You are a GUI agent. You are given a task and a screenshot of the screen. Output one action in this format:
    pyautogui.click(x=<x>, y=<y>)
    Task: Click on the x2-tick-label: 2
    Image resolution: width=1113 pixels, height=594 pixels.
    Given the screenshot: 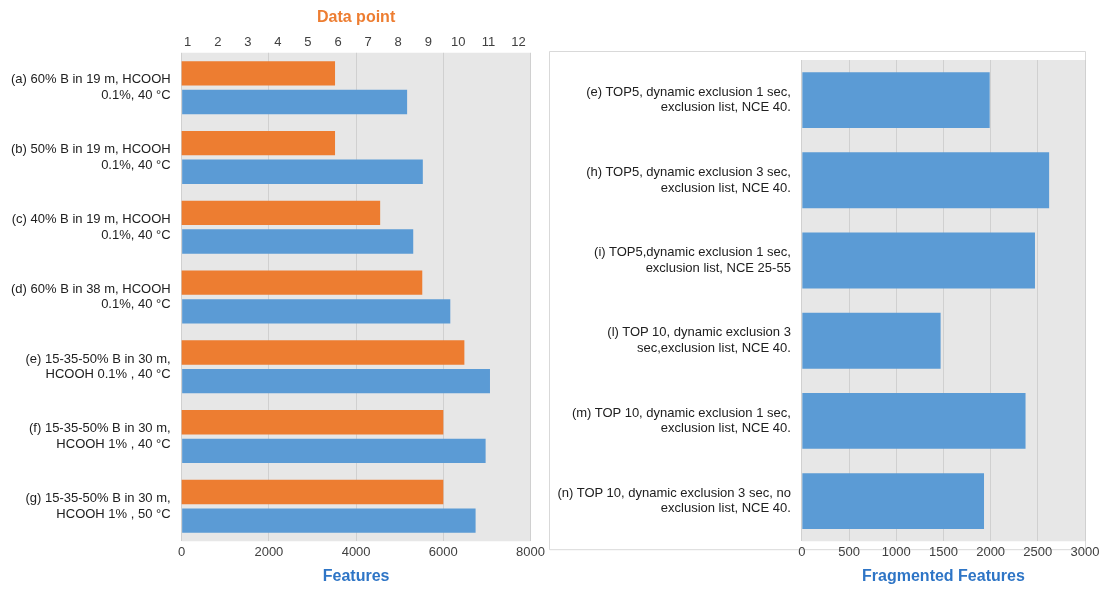 What is the action you would take?
    pyautogui.click(x=218, y=41)
    